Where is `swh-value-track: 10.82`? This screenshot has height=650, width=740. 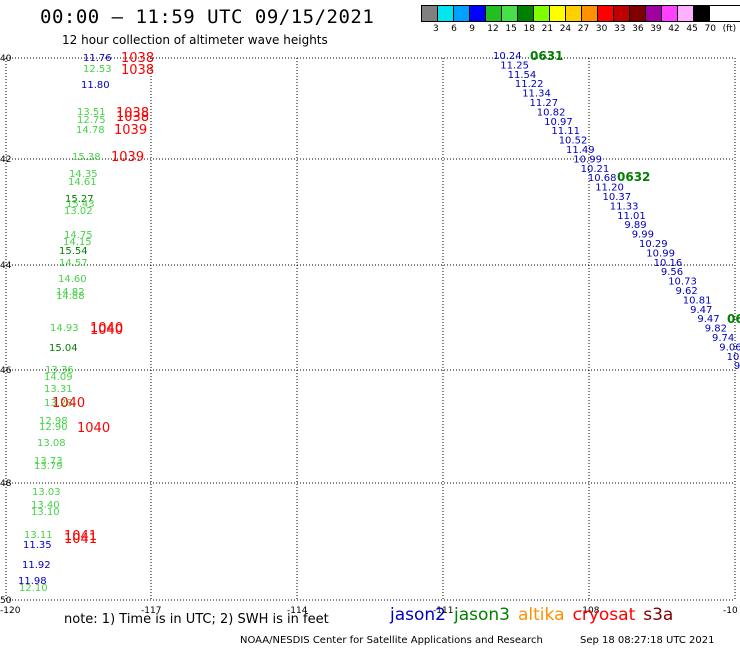
swh-value-track: 10.82 is located at coordinates (551, 112).